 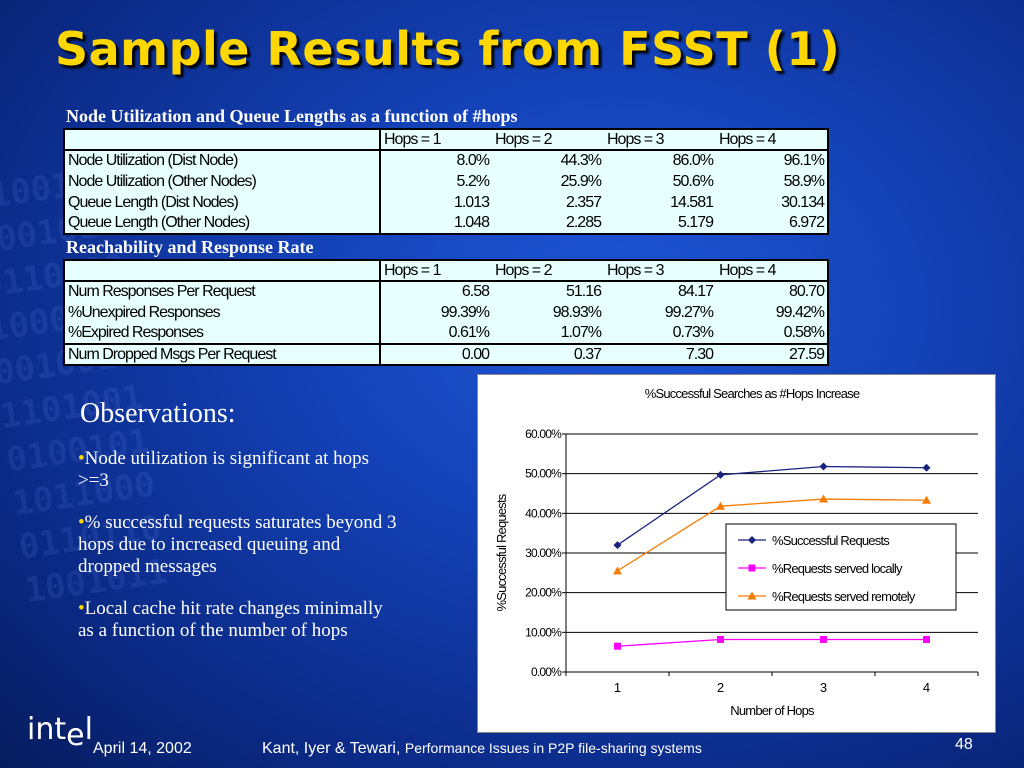 I want to click on table-cell: 5.179, so click(x=695, y=222).